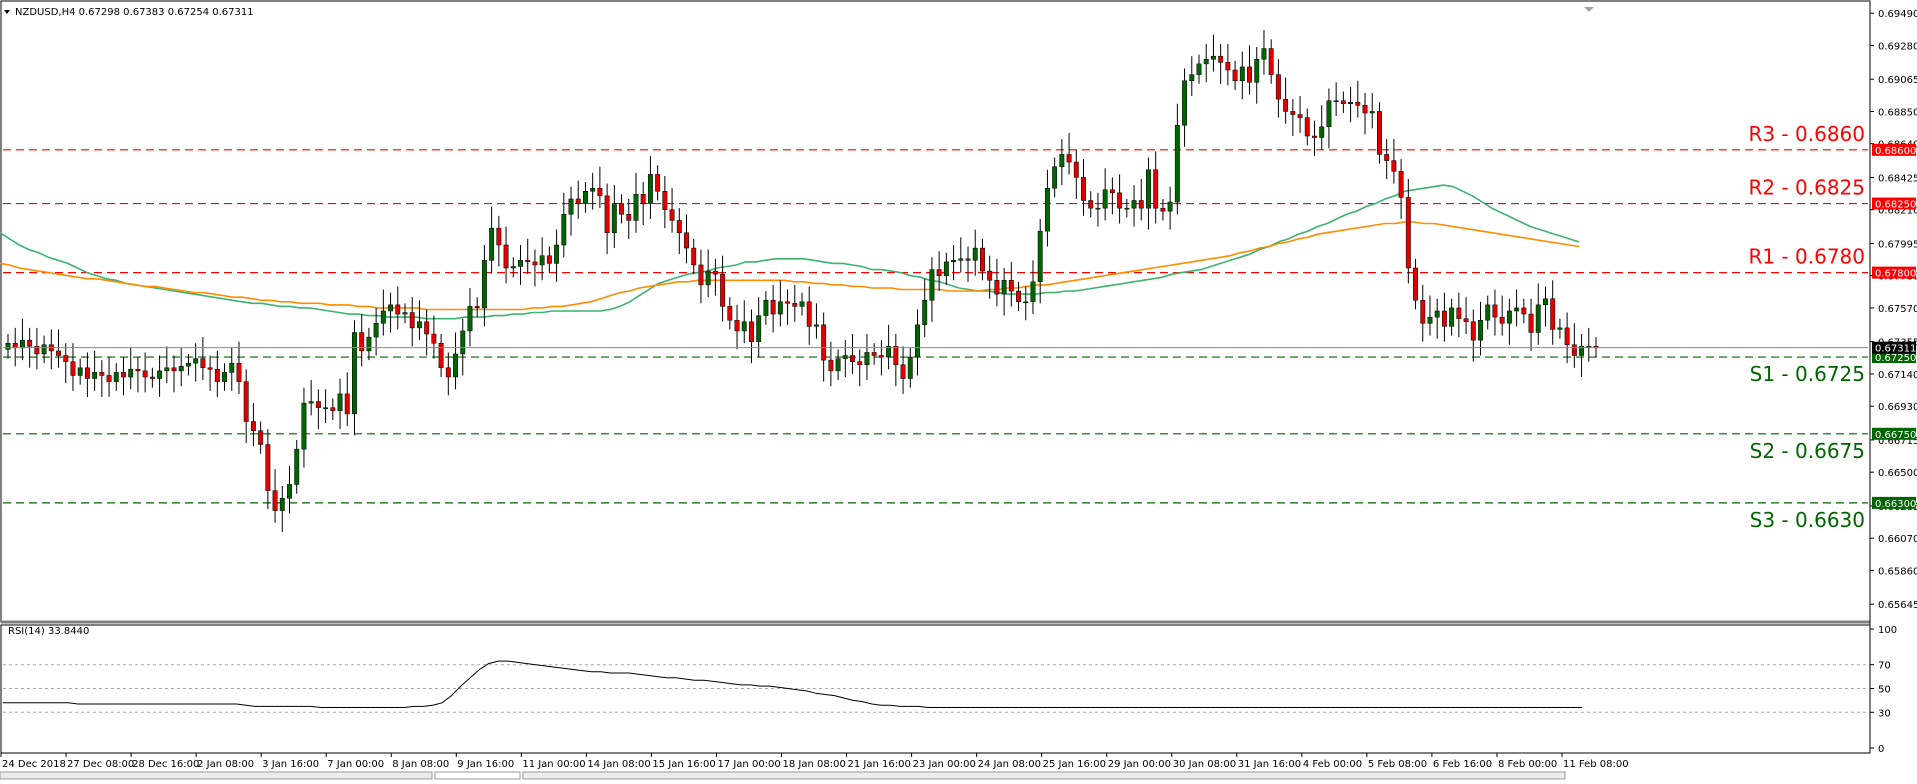 Image resolution: width=1917 pixels, height=784 pixels. What do you see at coordinates (1139, 764) in the screenshot?
I see `time-tick-label: 29 Jan 00:00` at bounding box center [1139, 764].